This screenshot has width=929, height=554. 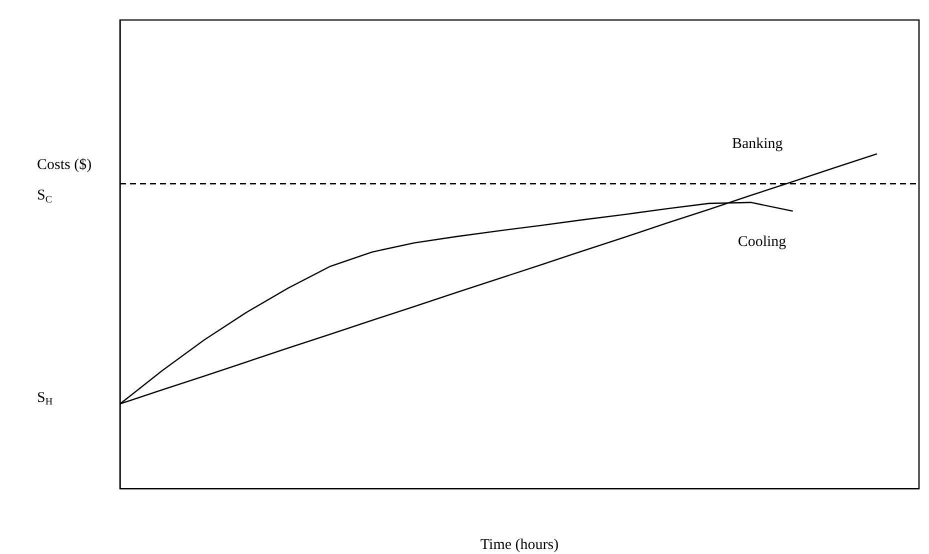 I want to click on series-label: Cooling, so click(x=762, y=242).